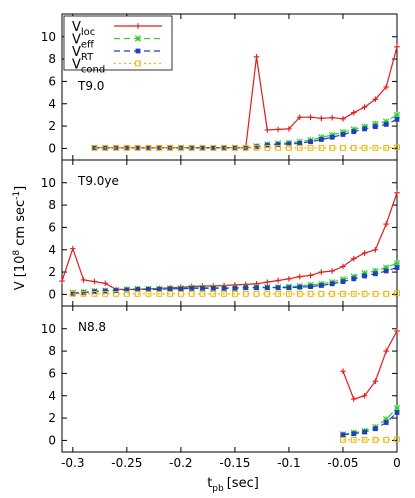  What do you see at coordinates (52, 126) in the screenshot?
I see `y-tick-label: 2` at bounding box center [52, 126].